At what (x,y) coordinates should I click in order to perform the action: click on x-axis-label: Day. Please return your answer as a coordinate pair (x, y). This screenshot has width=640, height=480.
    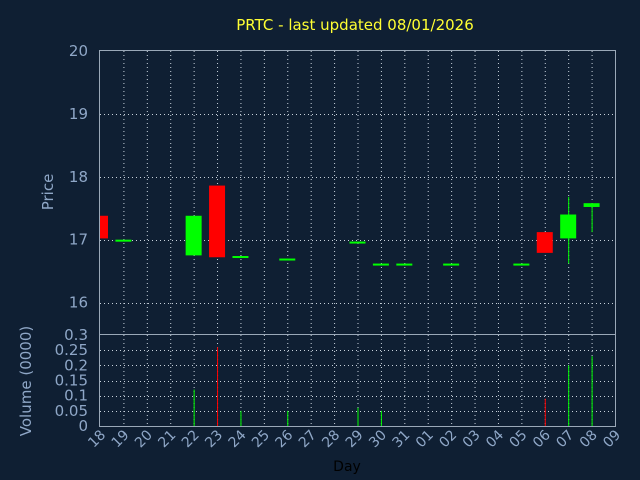
    Looking at the image, I should click on (347, 467).